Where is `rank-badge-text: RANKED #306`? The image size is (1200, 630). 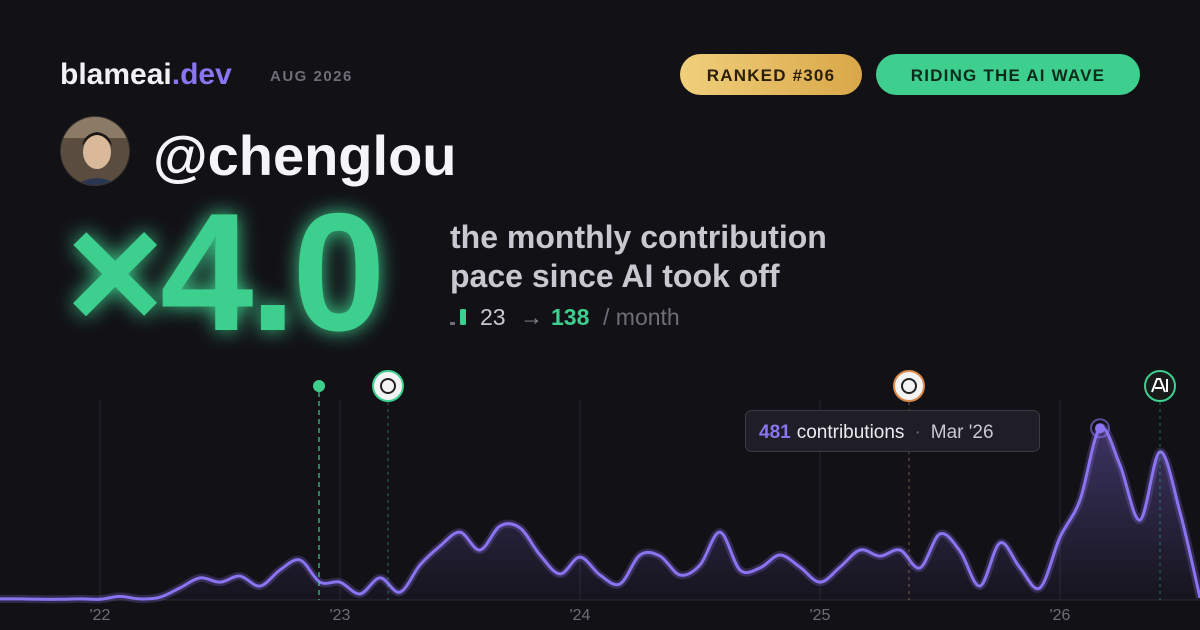
rank-badge-text: RANKED #306 is located at coordinates (771, 75).